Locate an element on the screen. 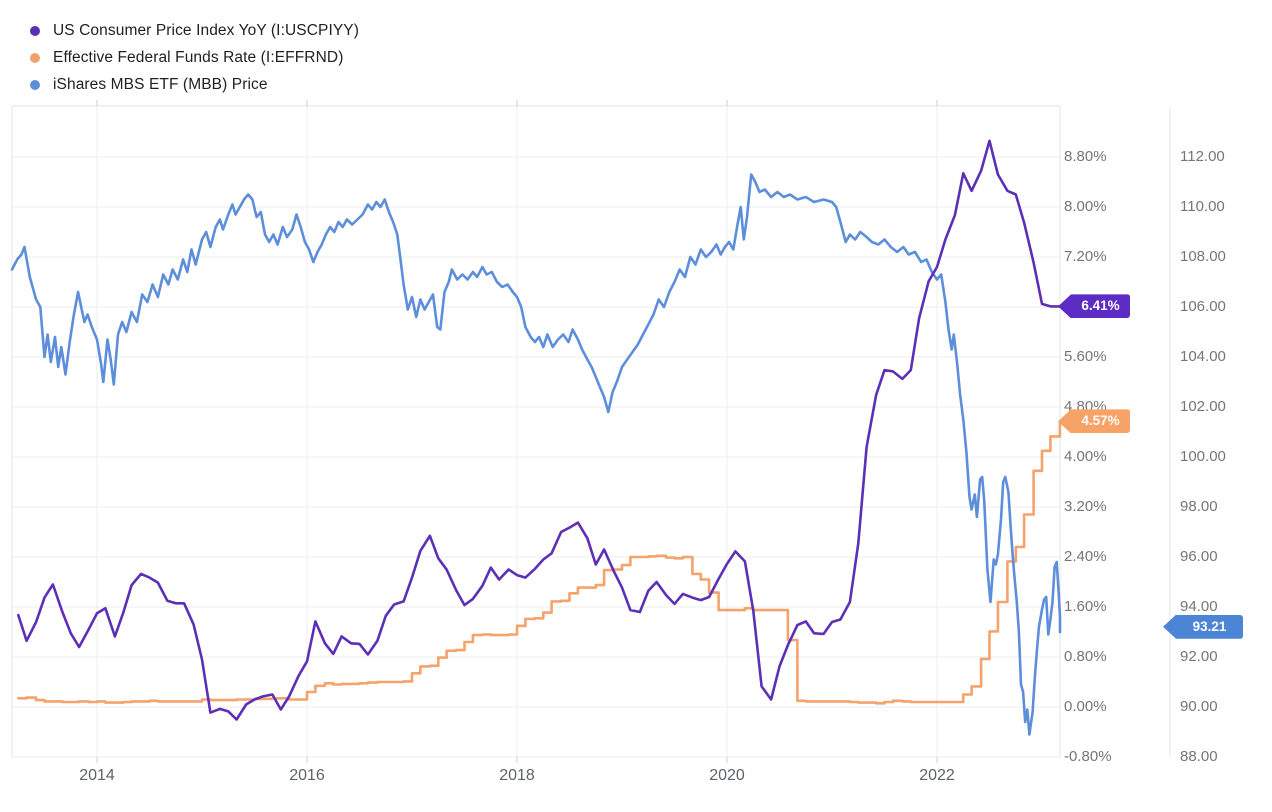  percent-tick-label: 0.80% is located at coordinates (1085, 656).